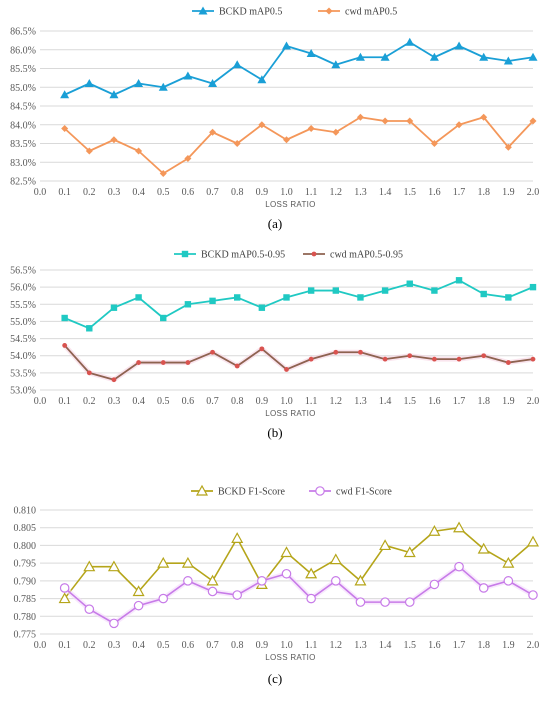 The height and width of the screenshot is (719, 550). I want to click on x-axis-title: LOSS RATIO, so click(290, 204).